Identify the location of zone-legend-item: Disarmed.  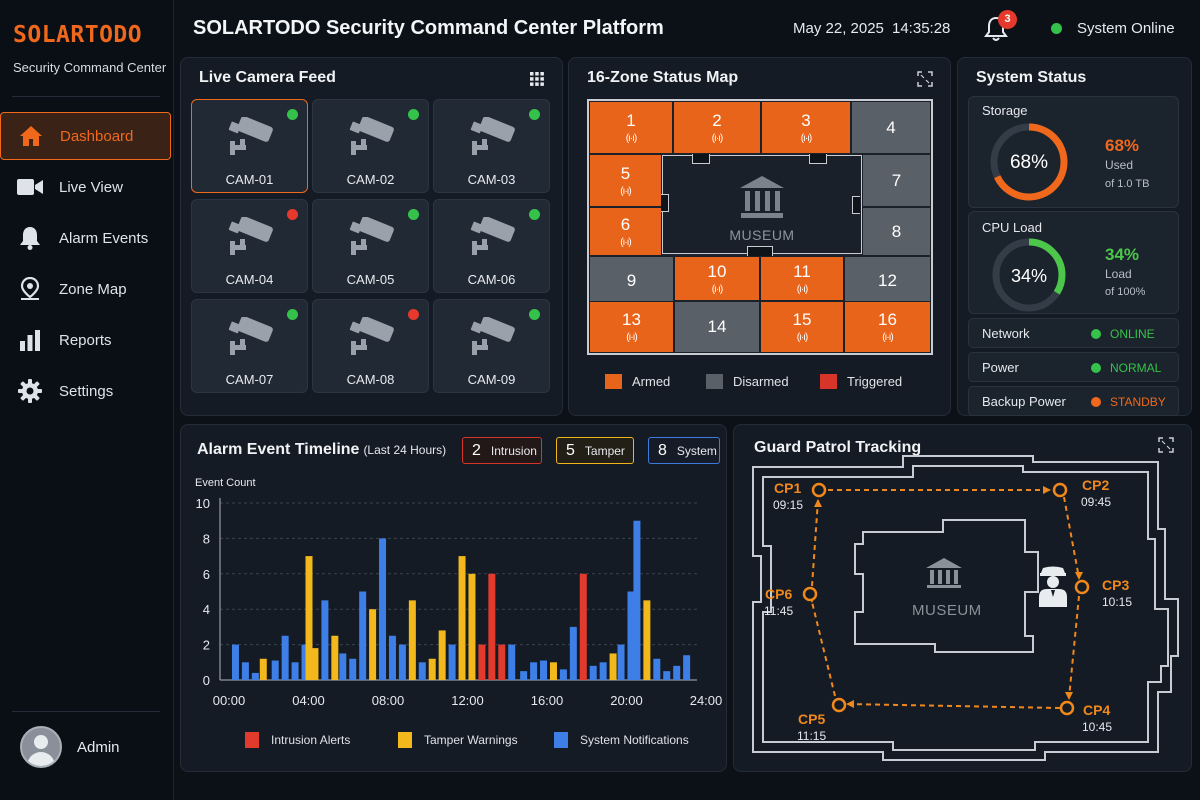
(747, 381).